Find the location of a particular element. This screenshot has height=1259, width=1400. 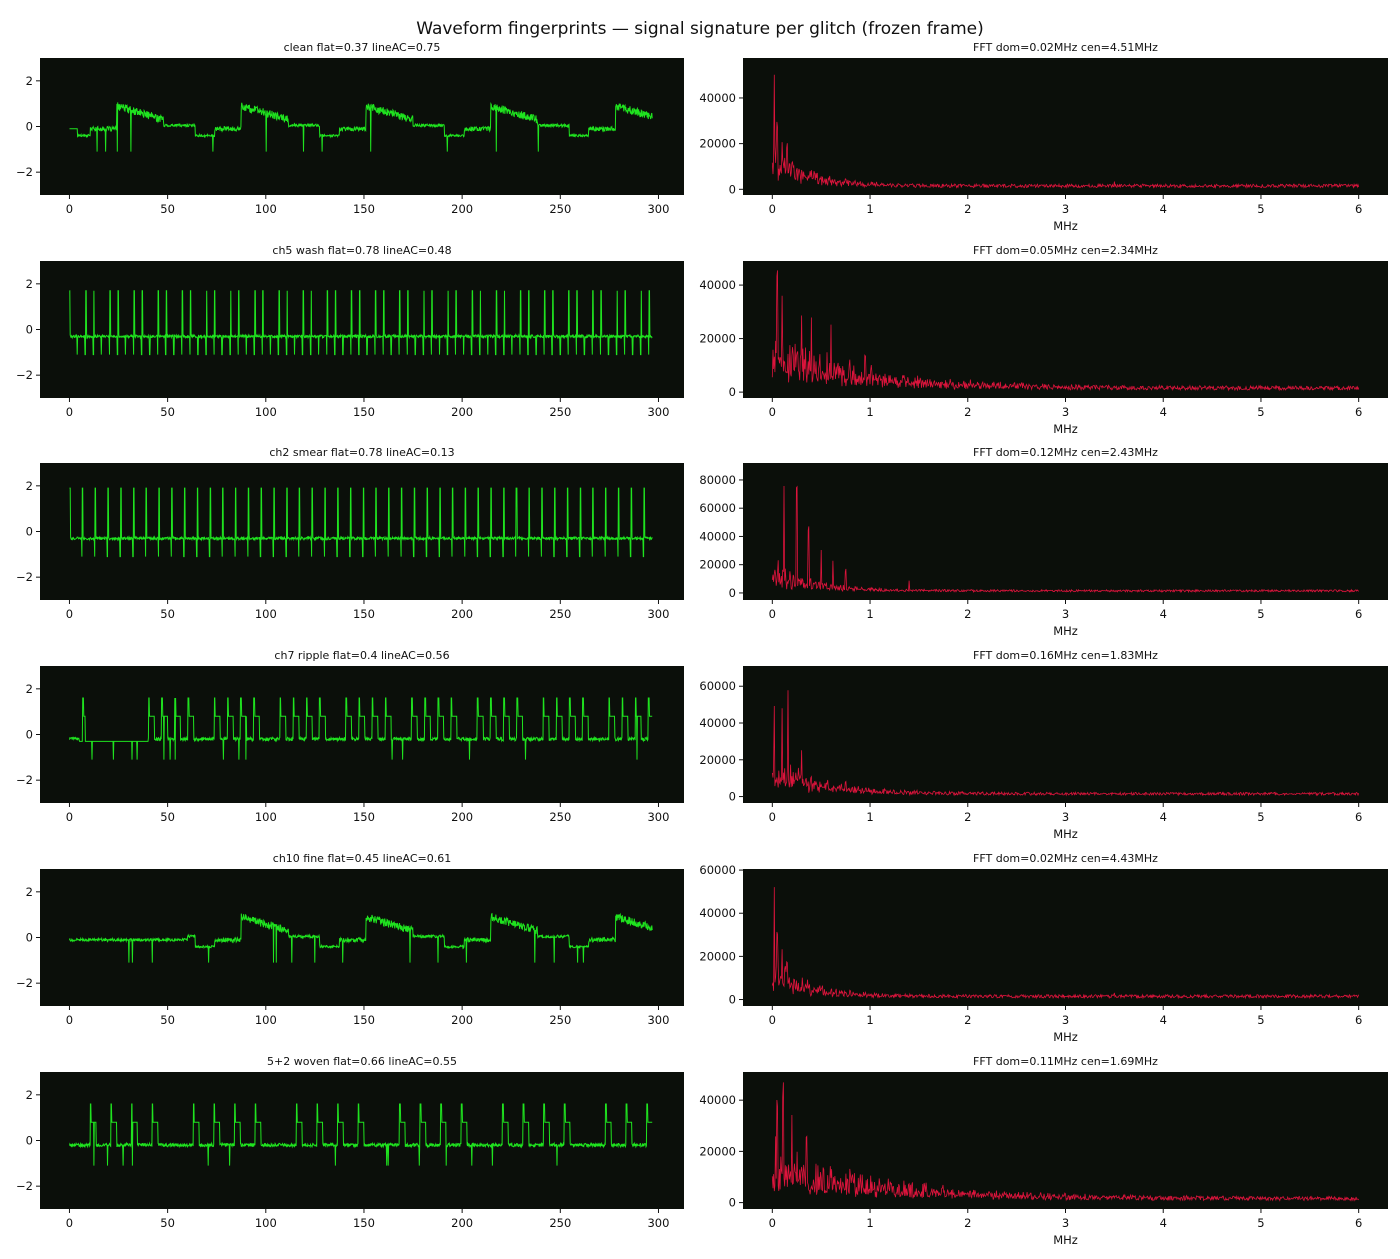

subplot-title: ch10 fine flat=0.45 lineAC=0.61 is located at coordinates (362, 858).